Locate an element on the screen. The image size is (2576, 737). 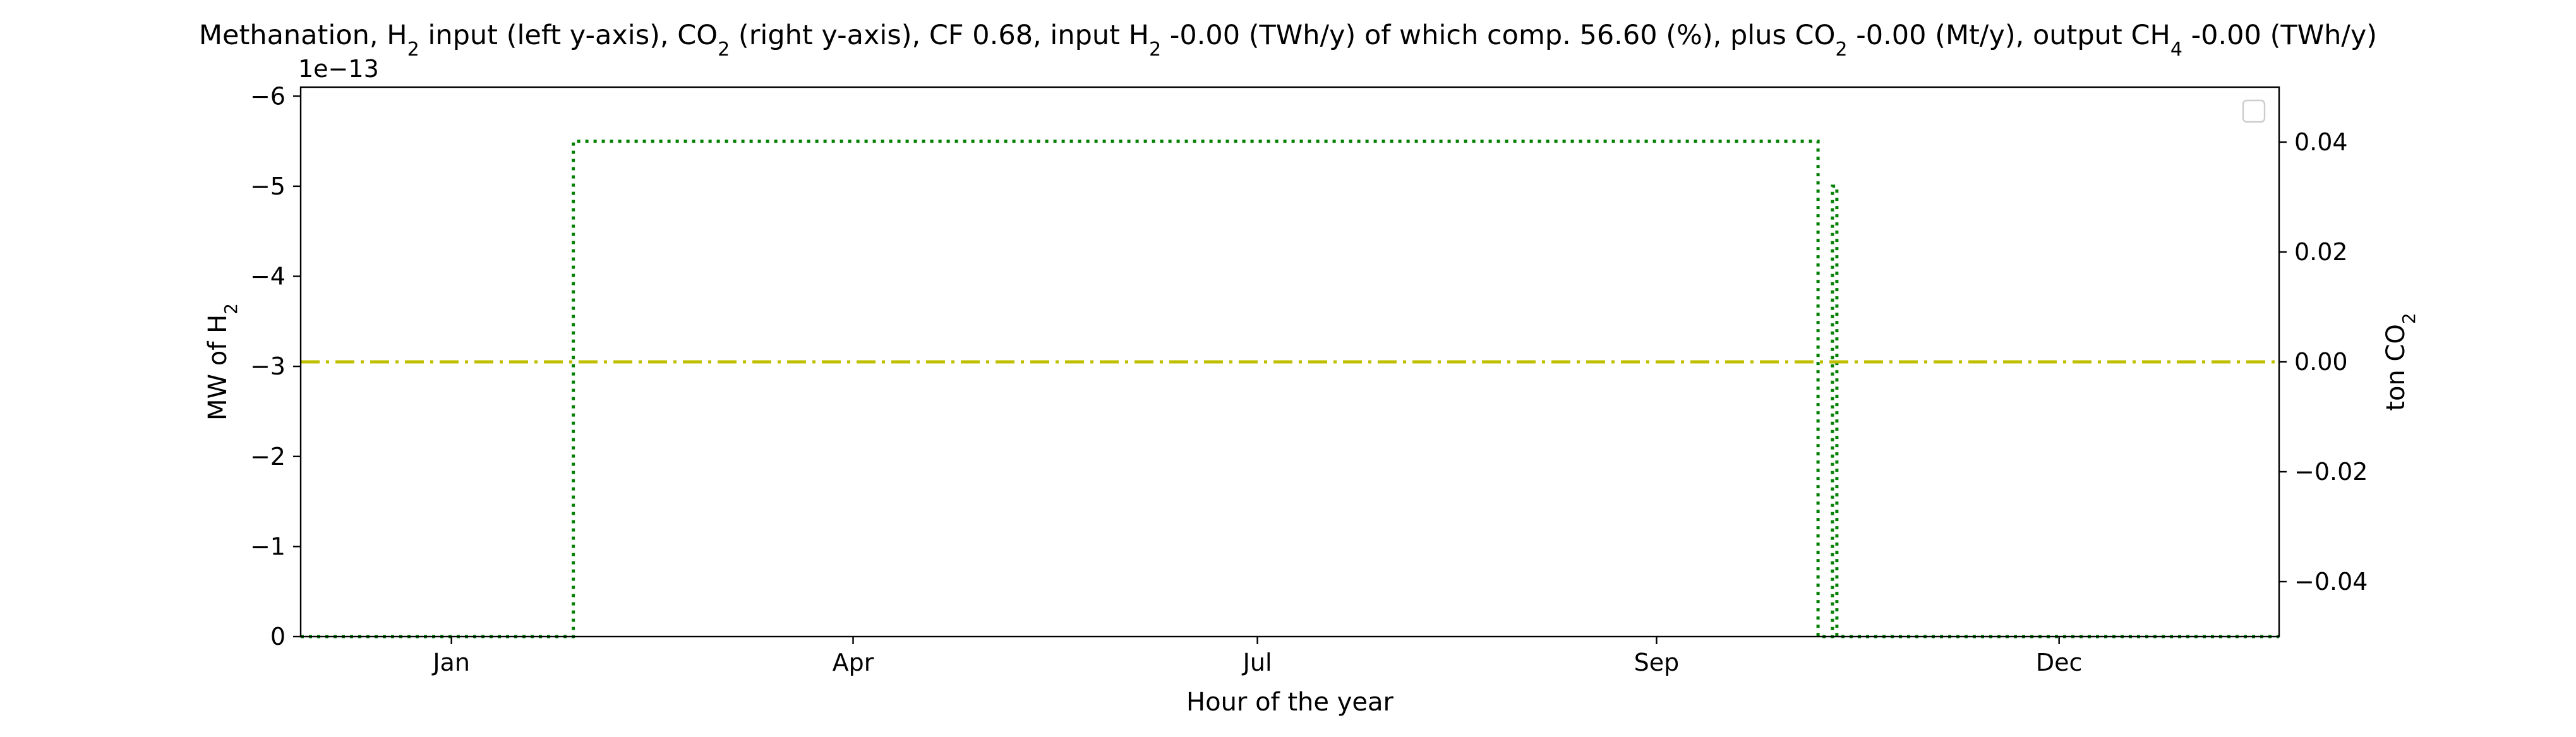
x-axis: Jan Apr Jul Sep Dec is located at coordinates (1256, 656).